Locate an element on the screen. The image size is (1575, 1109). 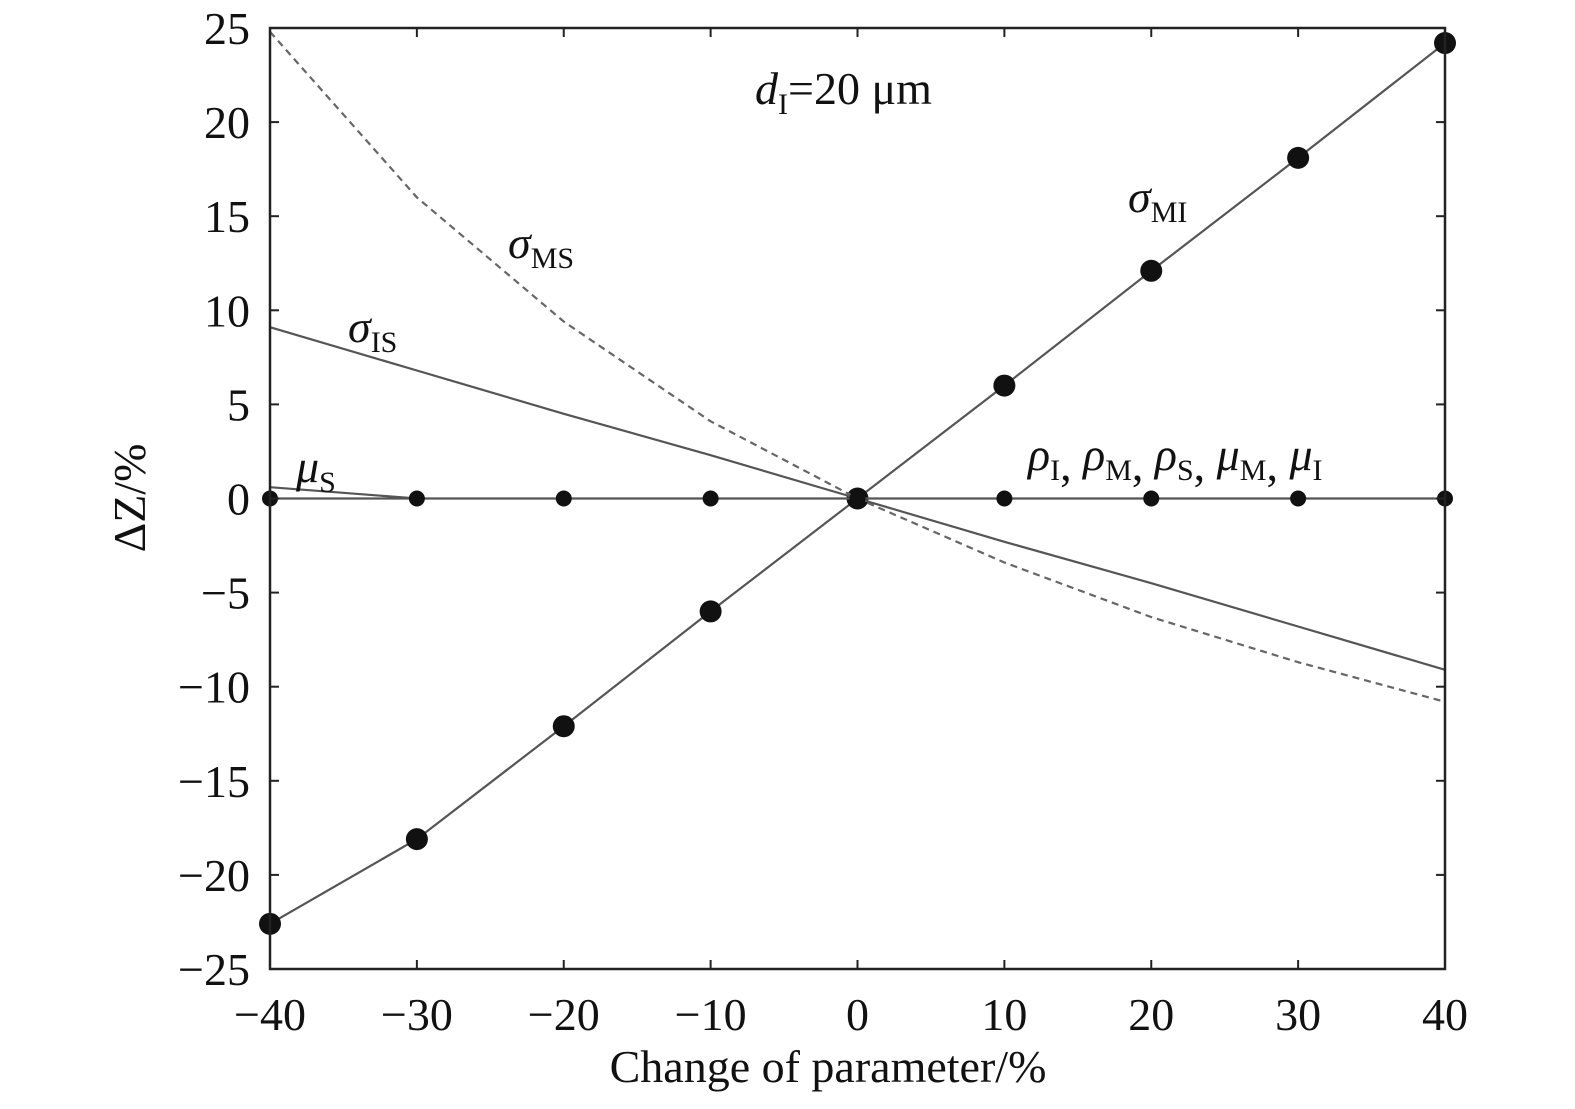
y-tick-label: −25 is located at coordinates (214, 969).